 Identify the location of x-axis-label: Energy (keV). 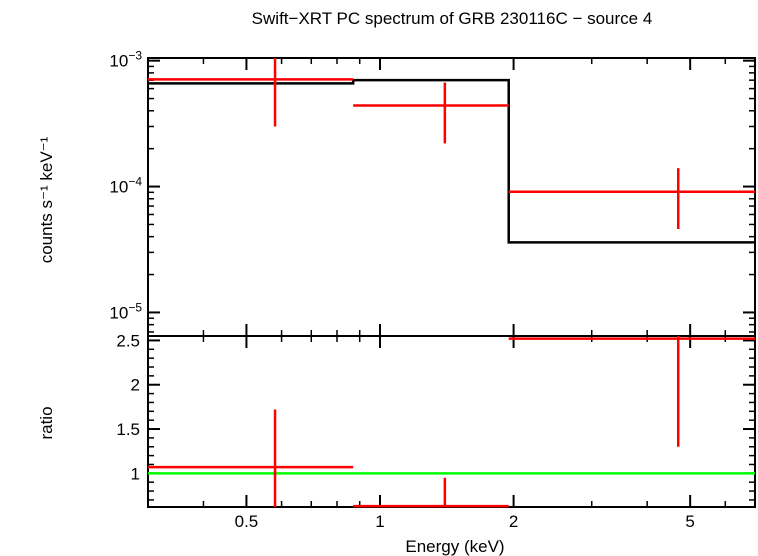
(454, 546).